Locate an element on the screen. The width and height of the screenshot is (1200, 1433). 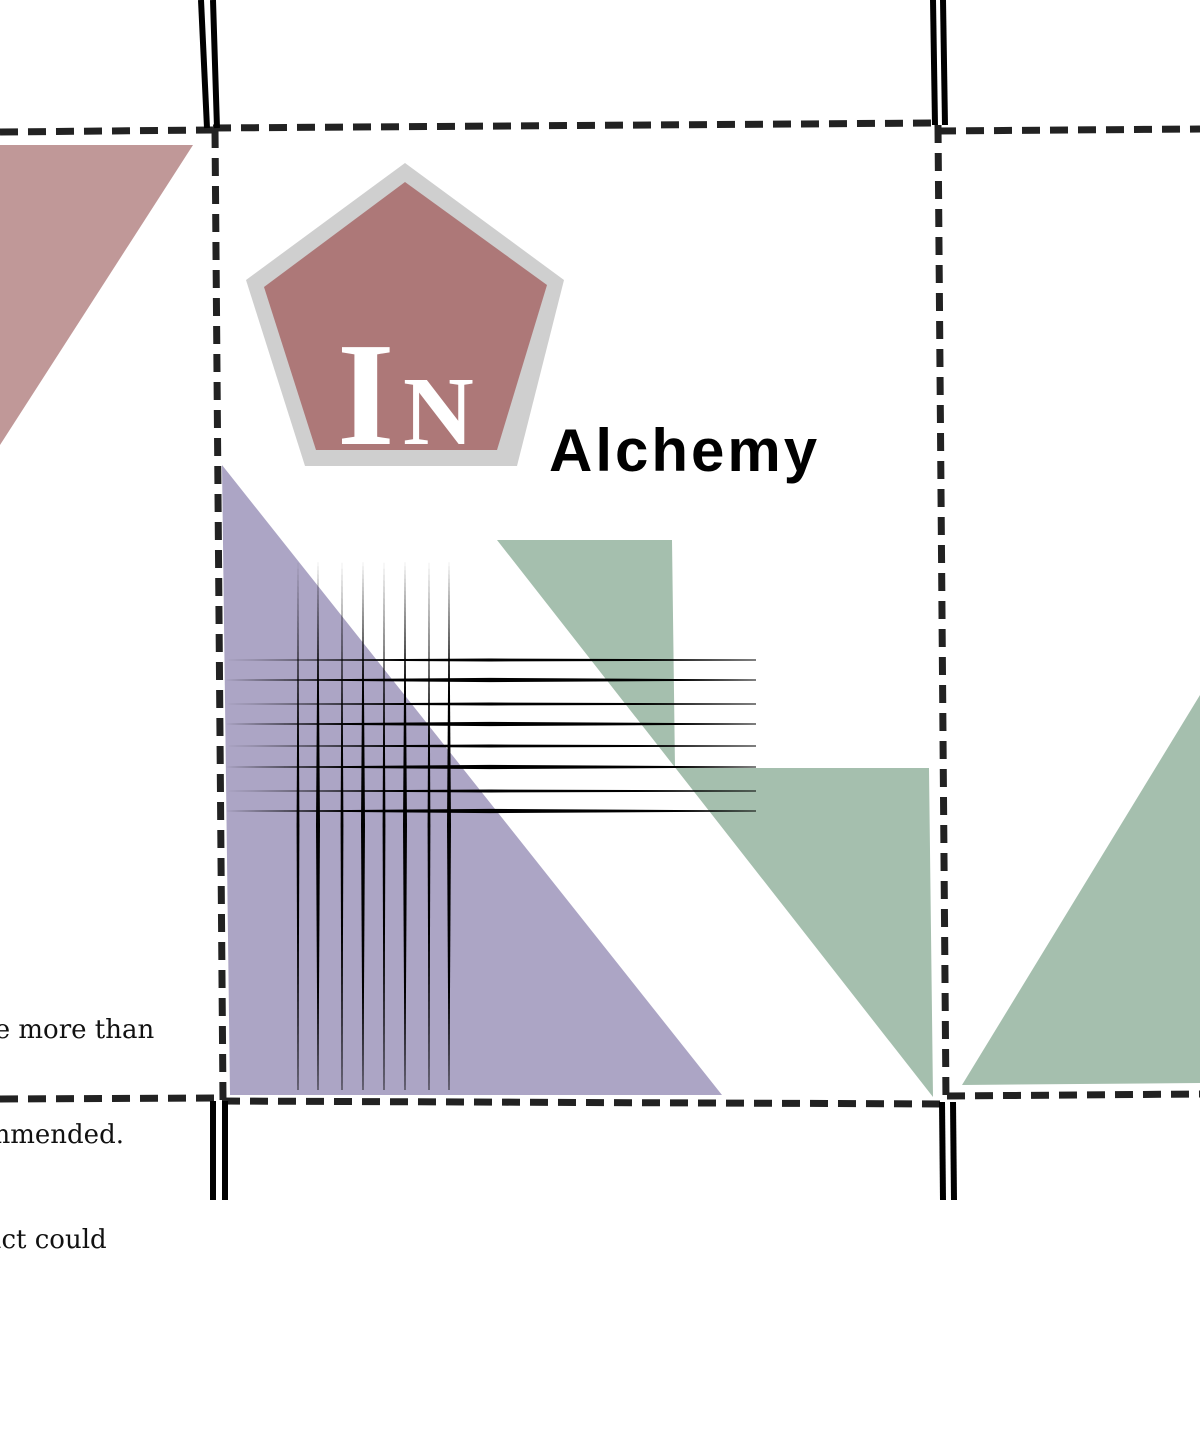
fold-line-right is located at coordinates (942, 613).